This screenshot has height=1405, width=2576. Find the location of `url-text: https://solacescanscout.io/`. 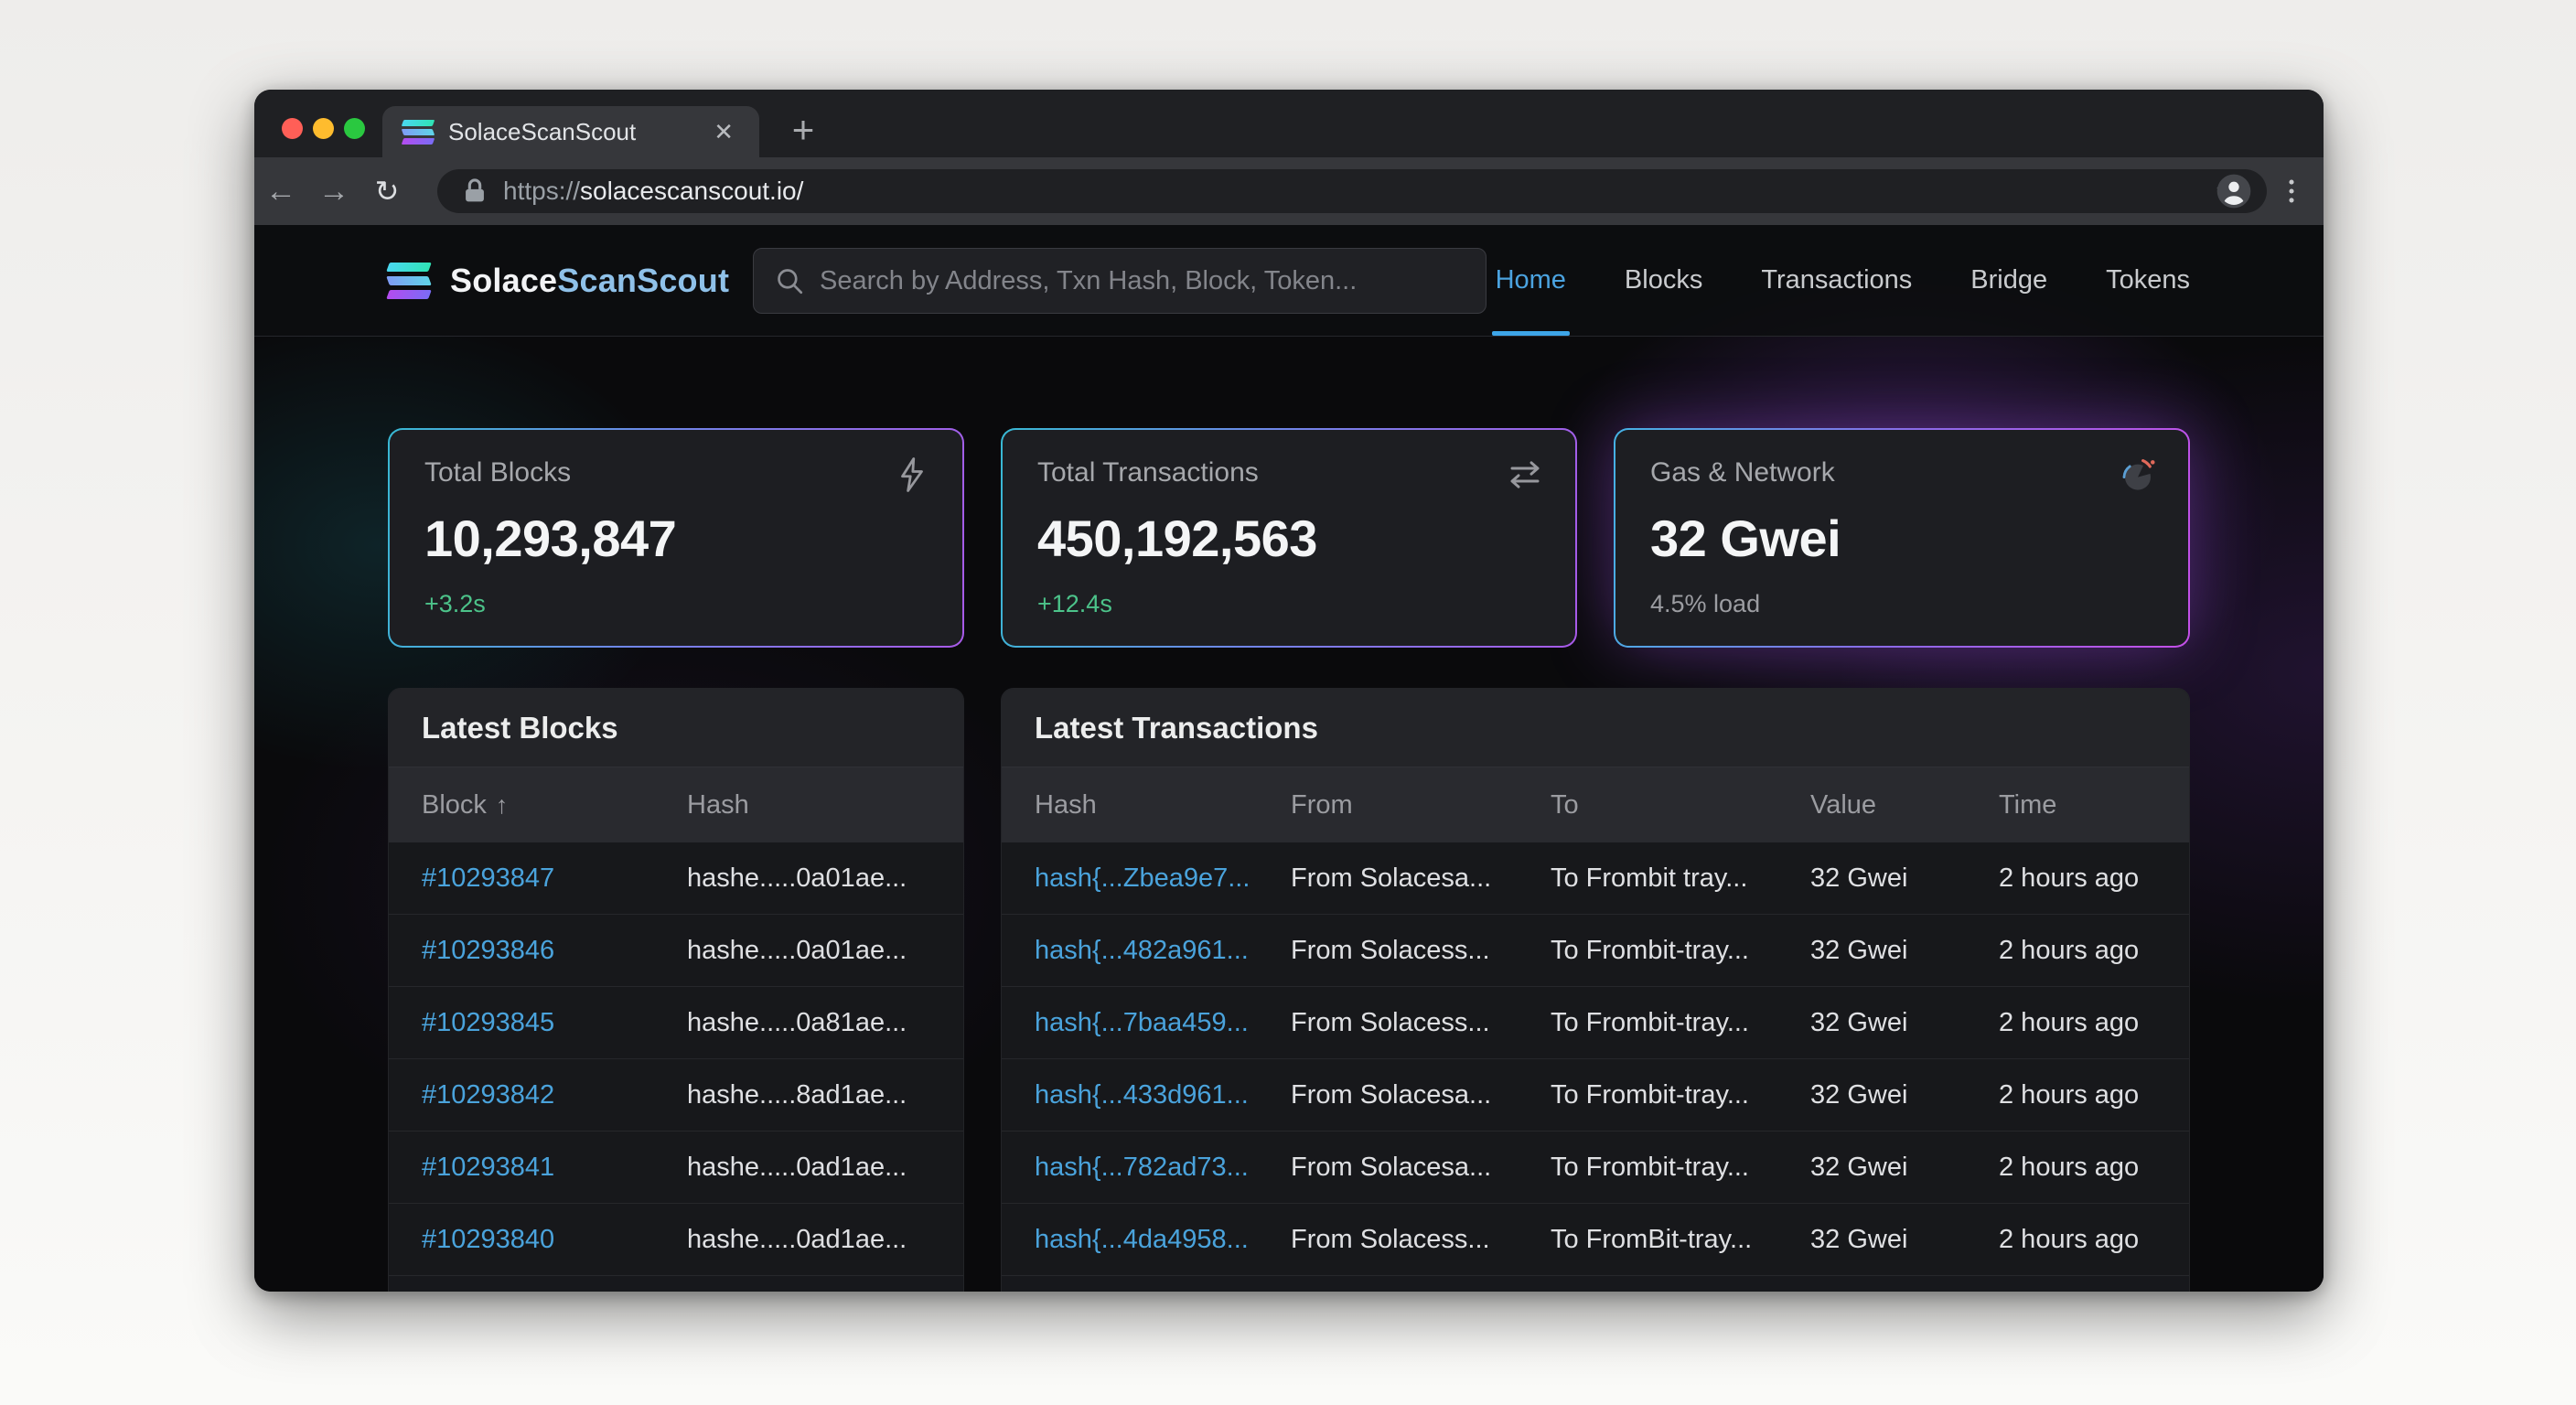

url-text: https://solacescanscout.io/ is located at coordinates (654, 191).